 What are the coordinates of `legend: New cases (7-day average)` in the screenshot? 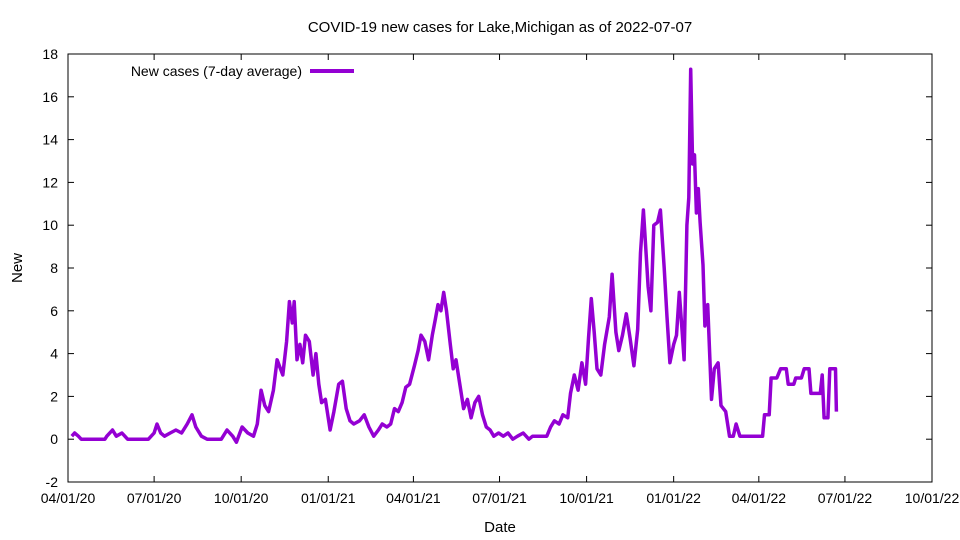 It's located at (242, 71).